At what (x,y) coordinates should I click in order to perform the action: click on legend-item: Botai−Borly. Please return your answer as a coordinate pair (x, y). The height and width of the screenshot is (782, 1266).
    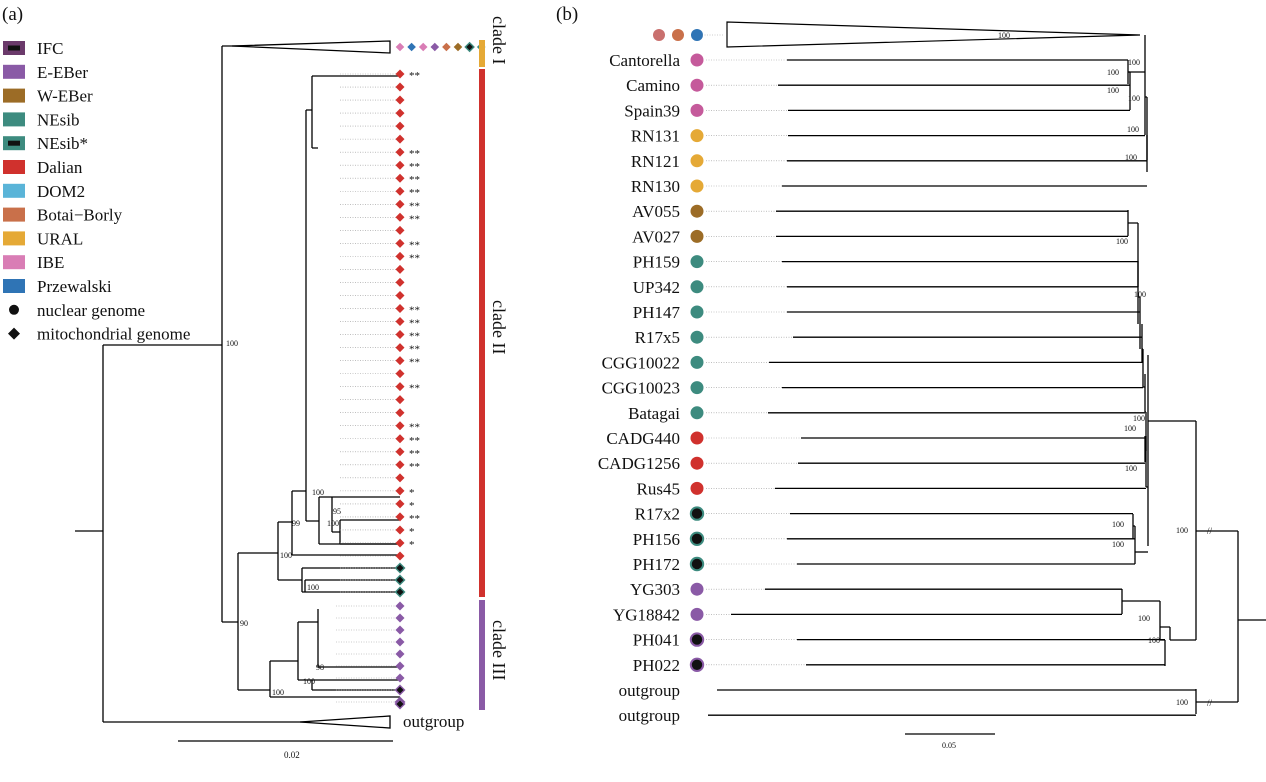
    Looking at the image, I should click on (63, 215).